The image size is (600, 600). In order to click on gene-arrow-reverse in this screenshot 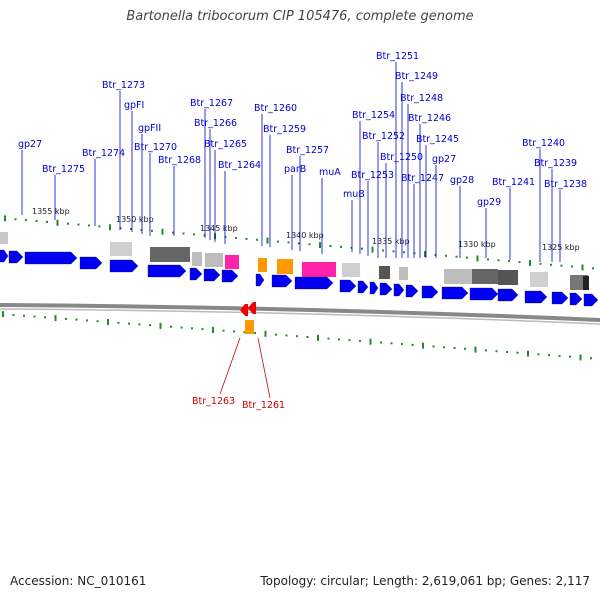, I will do `click(252, 308)`.